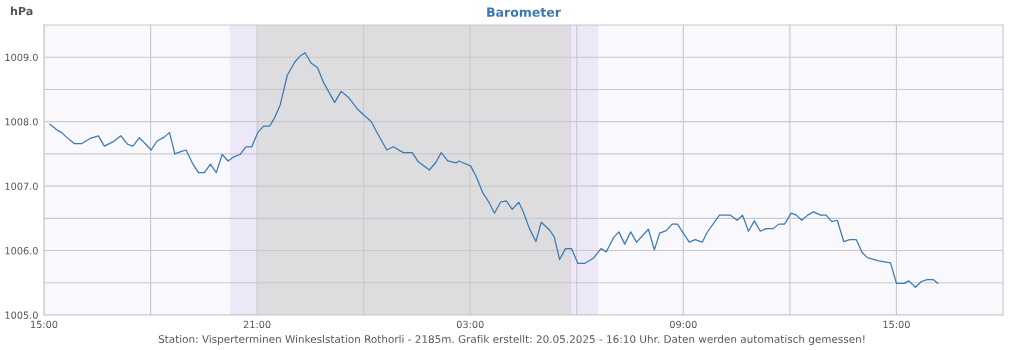  I want to click on text: Station: Visperterminen Winkeslstation Rothorli - 2185m. Grafik erstellt: 20.05.2025 - 16:10 Uhr. Daten werden automatisch gemessen!, so click(511, 340).